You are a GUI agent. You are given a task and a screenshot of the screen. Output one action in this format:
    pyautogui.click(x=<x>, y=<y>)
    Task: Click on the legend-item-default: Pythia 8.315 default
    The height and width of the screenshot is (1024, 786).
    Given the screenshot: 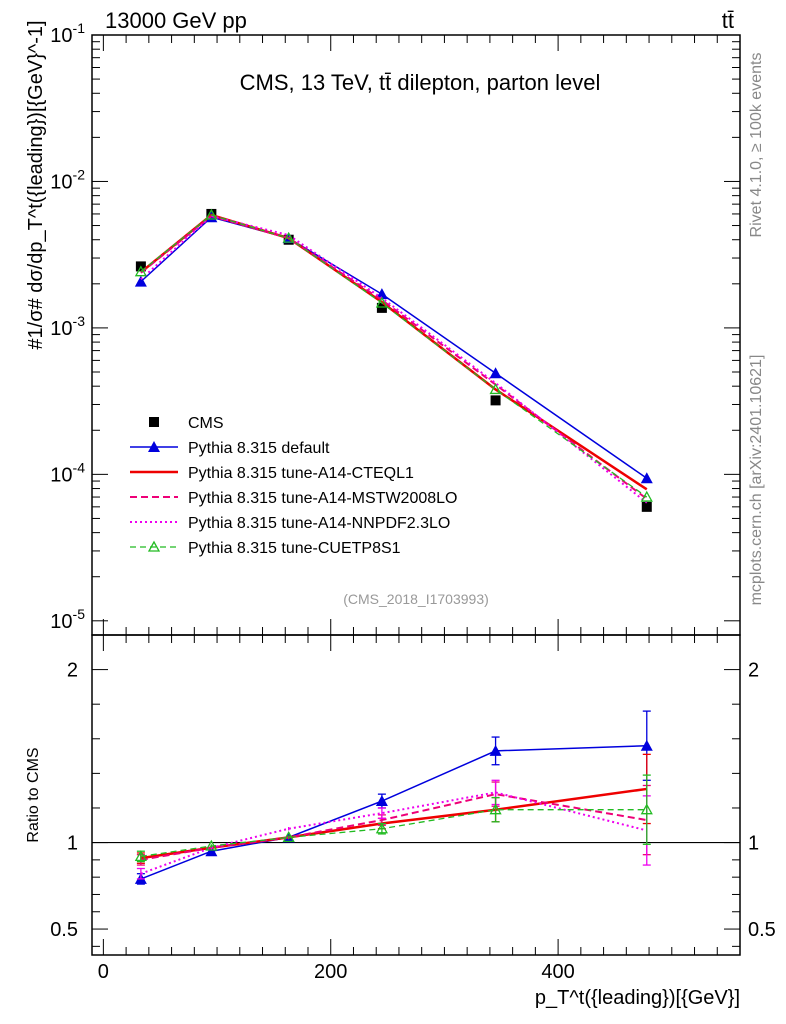 What is the action you would take?
    pyautogui.click(x=230, y=448)
    